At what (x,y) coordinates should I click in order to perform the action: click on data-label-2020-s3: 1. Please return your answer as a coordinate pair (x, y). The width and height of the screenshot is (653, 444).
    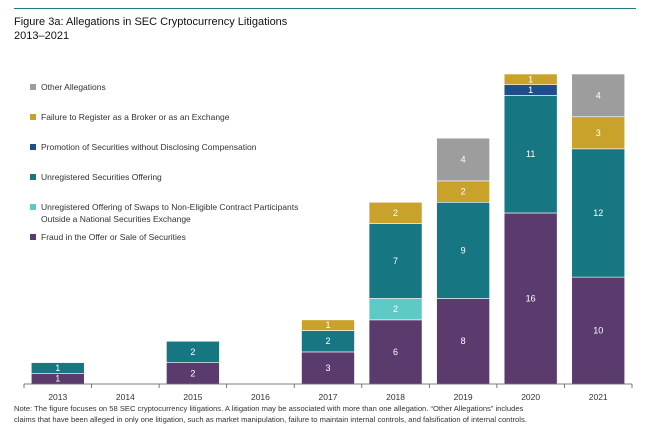
    Looking at the image, I should click on (530, 90).